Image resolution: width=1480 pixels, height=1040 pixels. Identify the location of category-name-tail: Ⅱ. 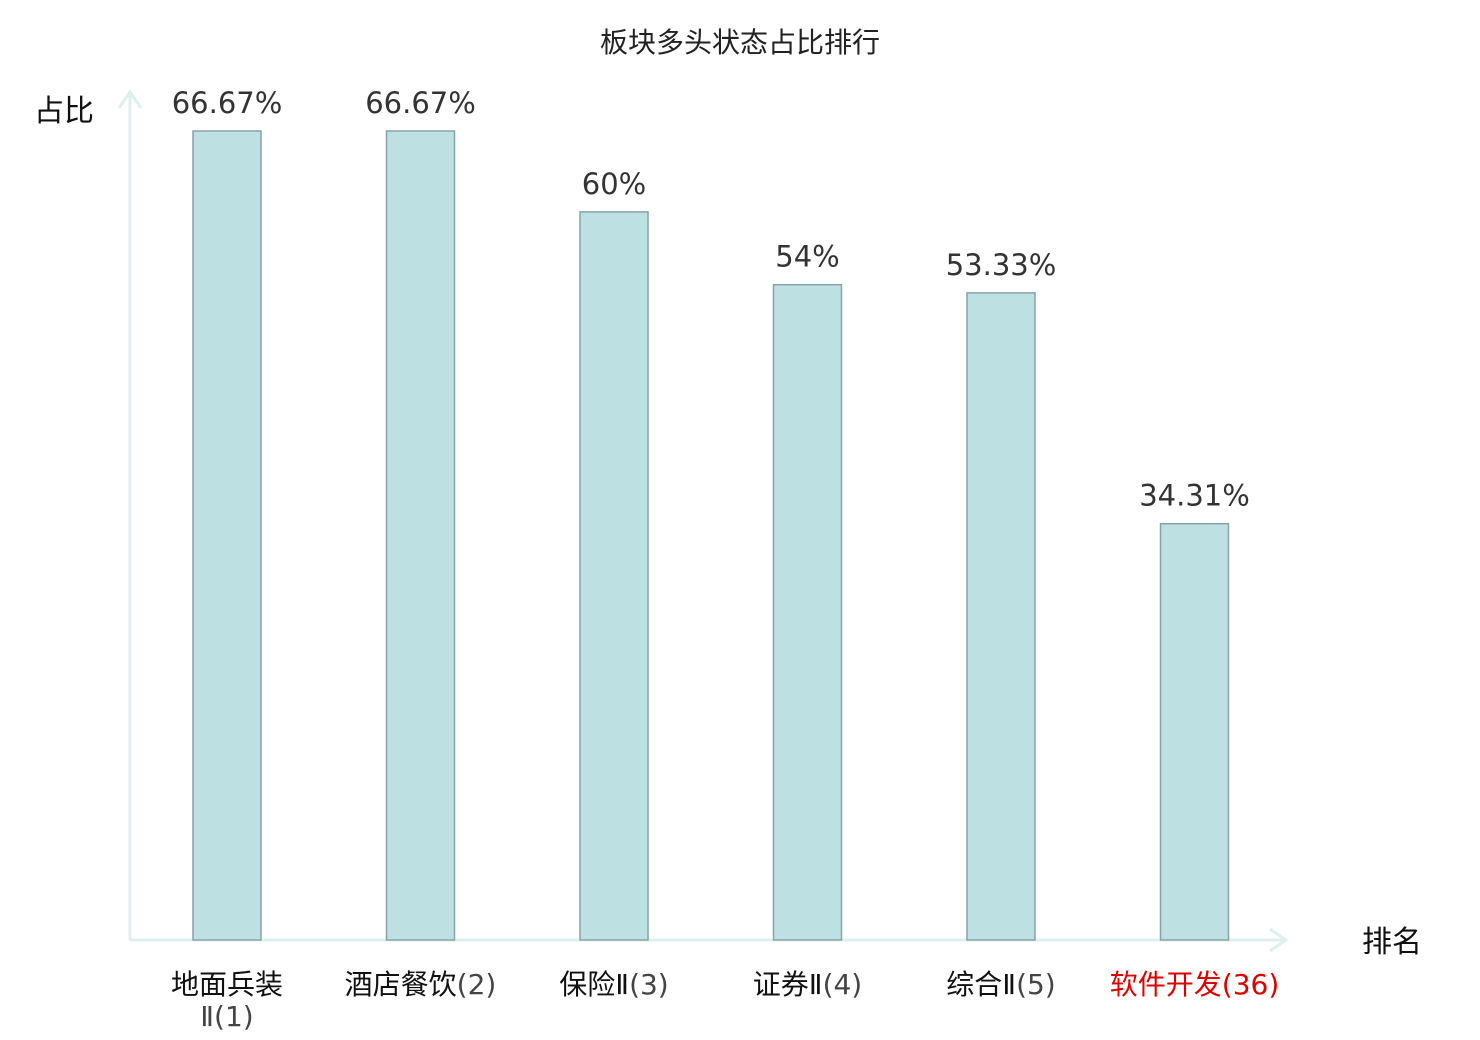
(207, 1016).